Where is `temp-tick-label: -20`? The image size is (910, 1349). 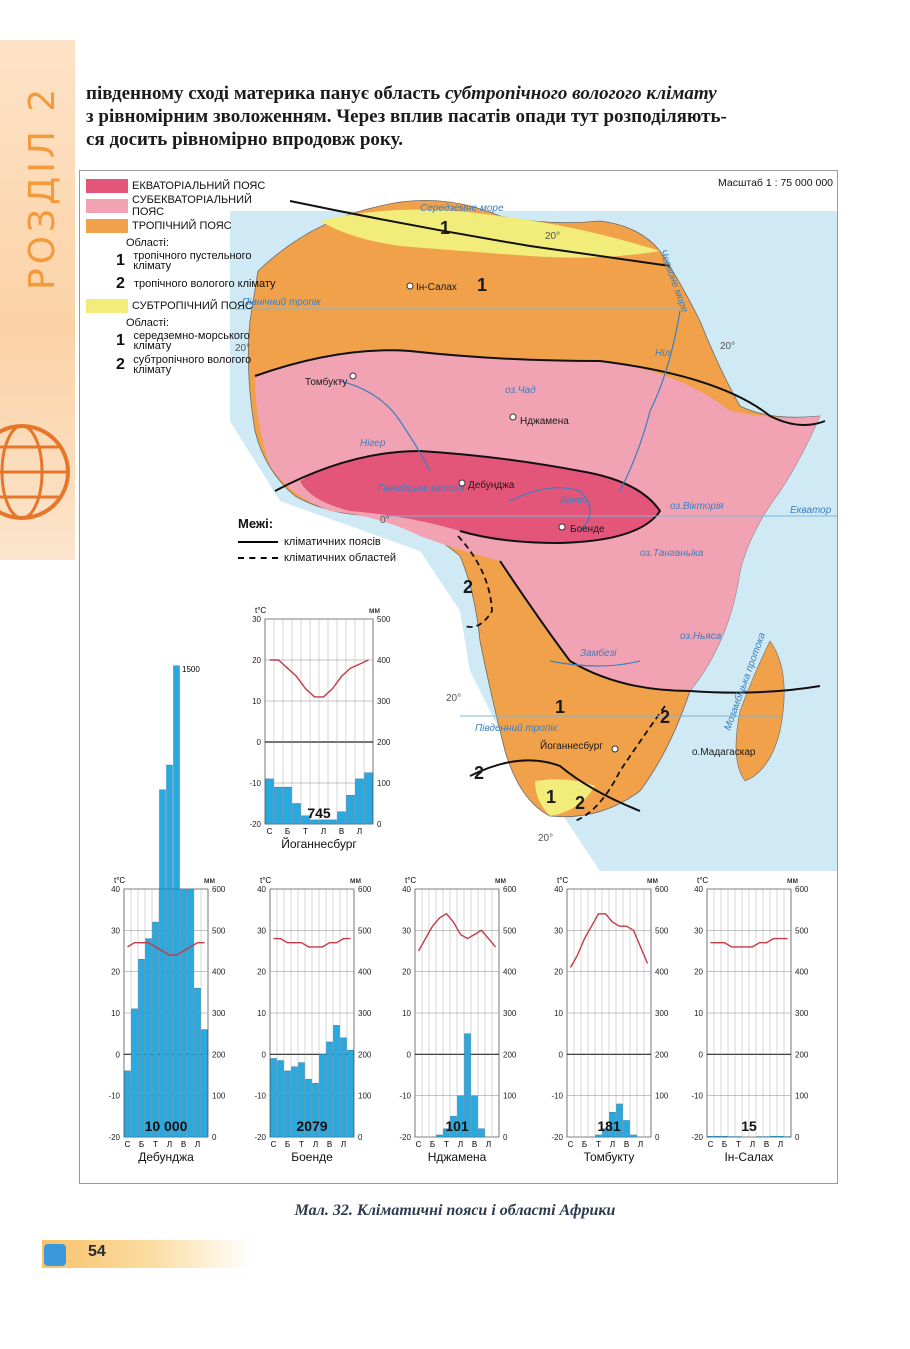 temp-tick-label: -20 is located at coordinates (405, 1137).